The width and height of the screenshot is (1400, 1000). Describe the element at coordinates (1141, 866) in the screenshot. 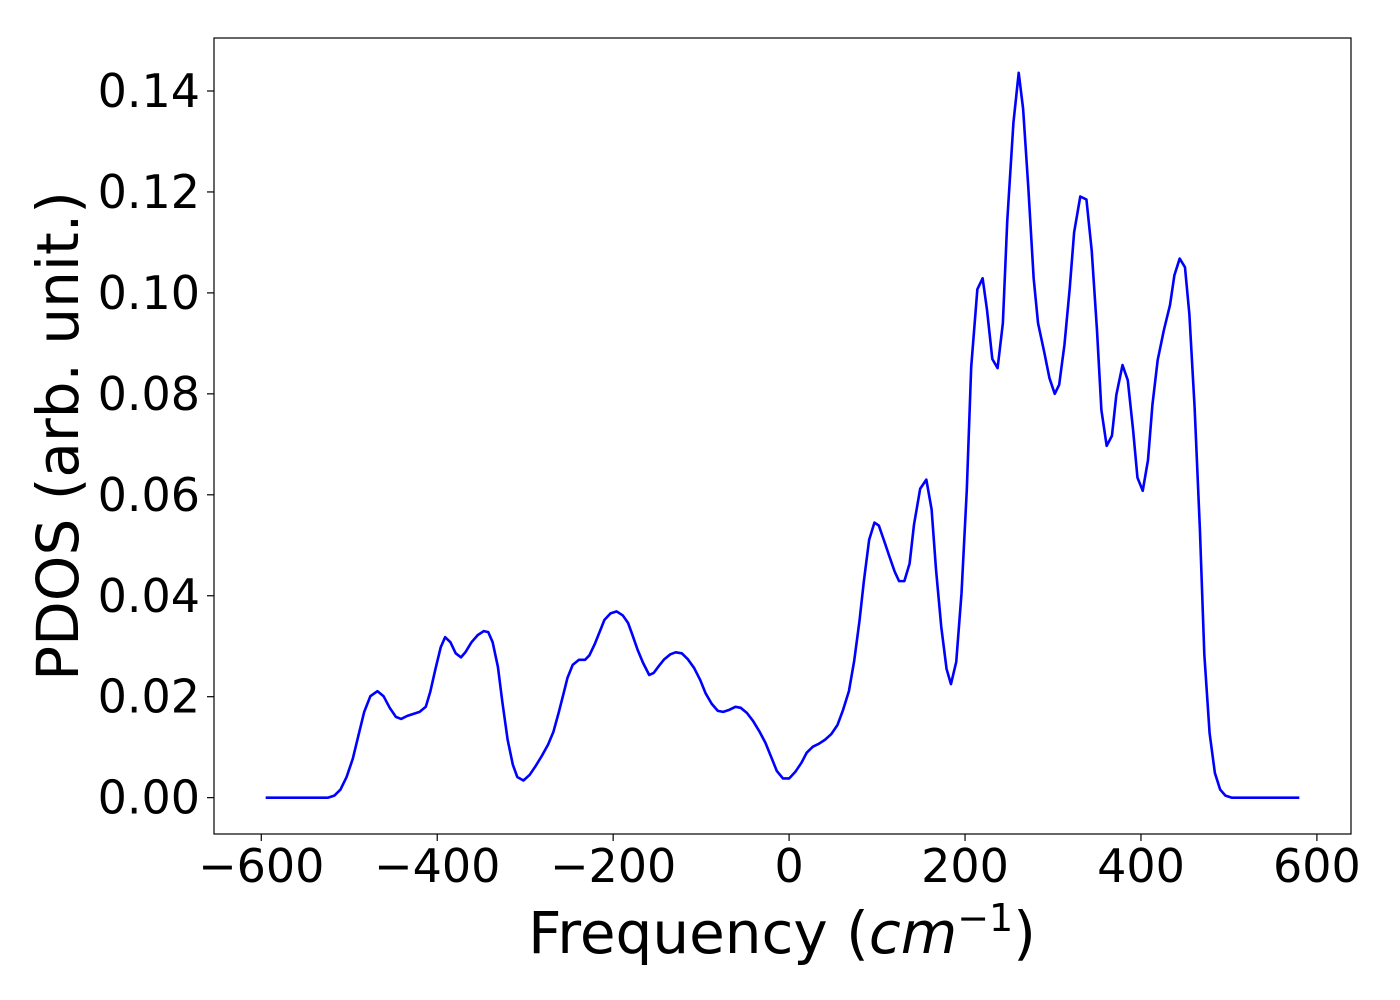

I see `x-tick-label: 400` at that location.